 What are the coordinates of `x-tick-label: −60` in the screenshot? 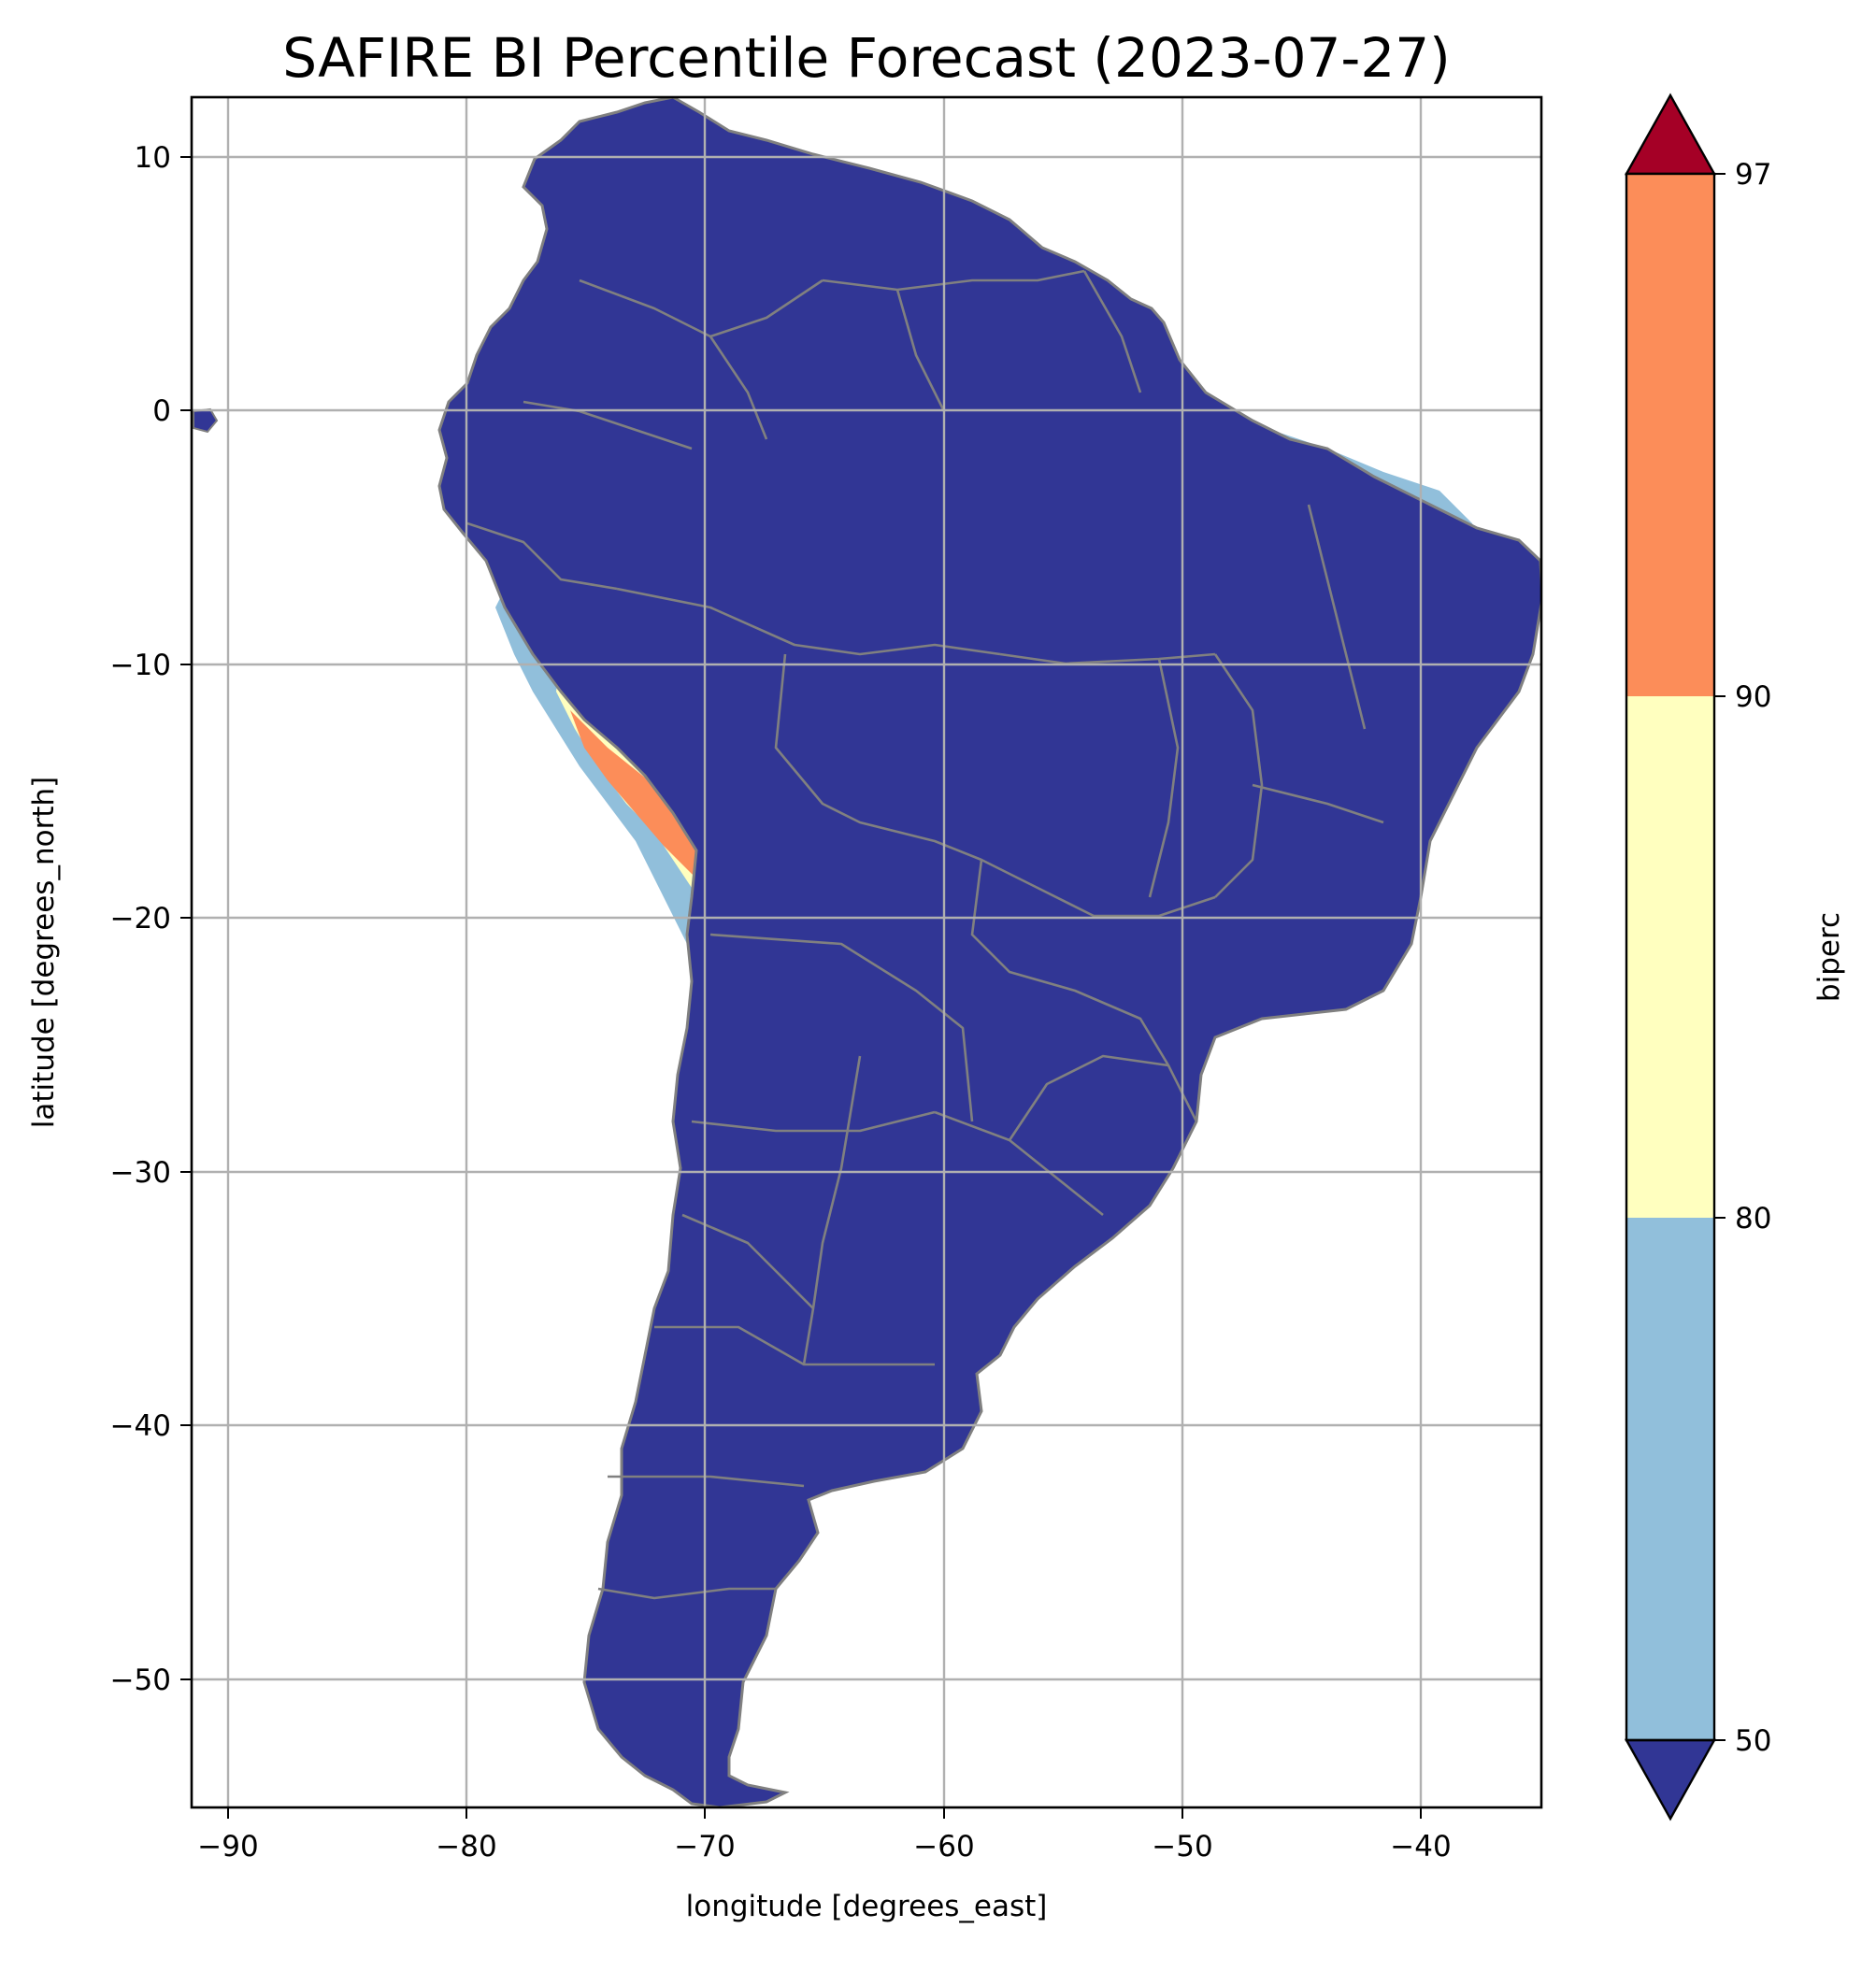 It's located at (944, 1847).